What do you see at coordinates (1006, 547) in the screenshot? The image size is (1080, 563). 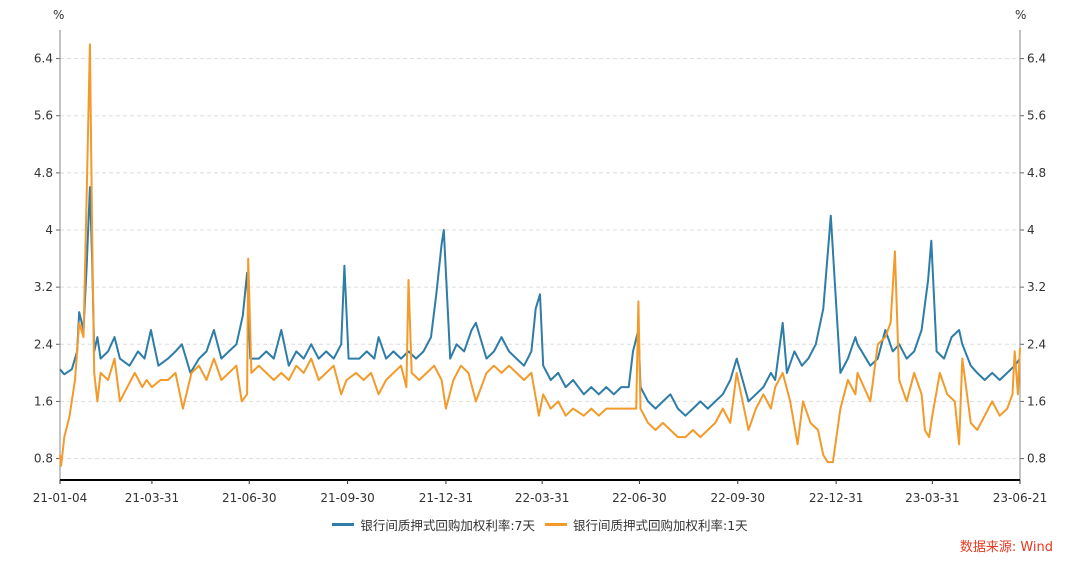 I see `data-source-label: 数据来源: Wind` at bounding box center [1006, 547].